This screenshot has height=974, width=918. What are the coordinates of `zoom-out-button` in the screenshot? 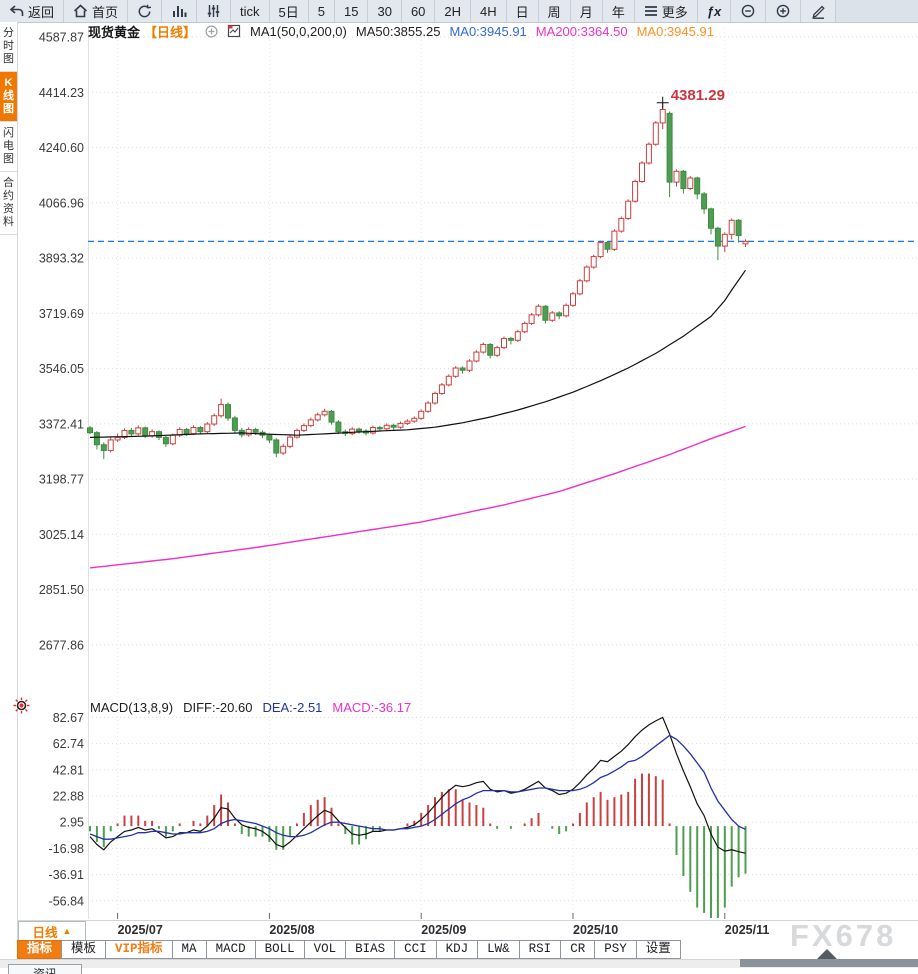 It's located at (749, 11).